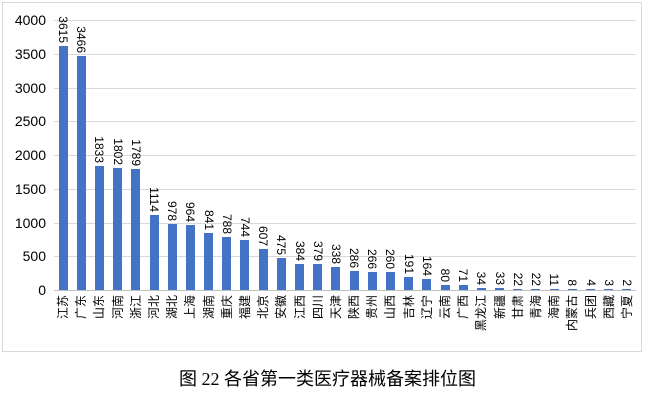 This screenshot has width=655, height=404. I want to click on bar-value-label: 607, so click(263, 236).